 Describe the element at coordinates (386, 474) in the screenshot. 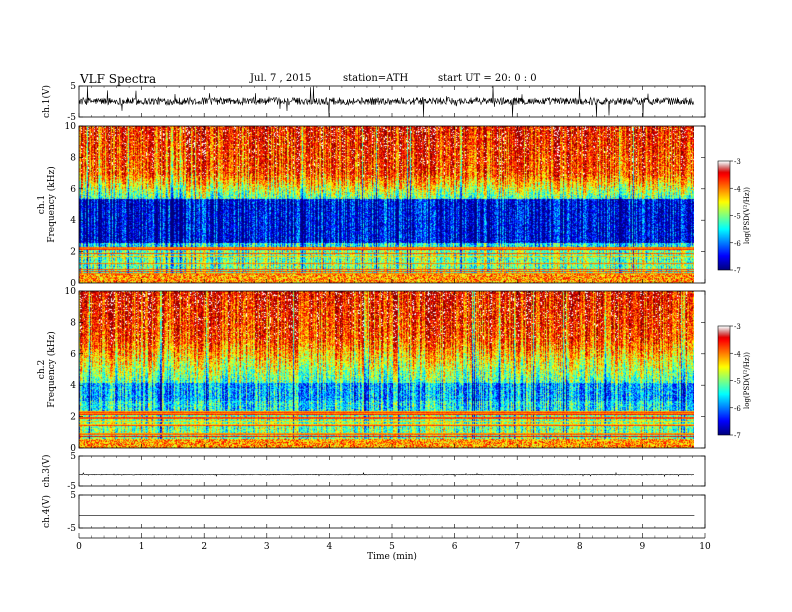

I see `waveform-line-ch3` at that location.